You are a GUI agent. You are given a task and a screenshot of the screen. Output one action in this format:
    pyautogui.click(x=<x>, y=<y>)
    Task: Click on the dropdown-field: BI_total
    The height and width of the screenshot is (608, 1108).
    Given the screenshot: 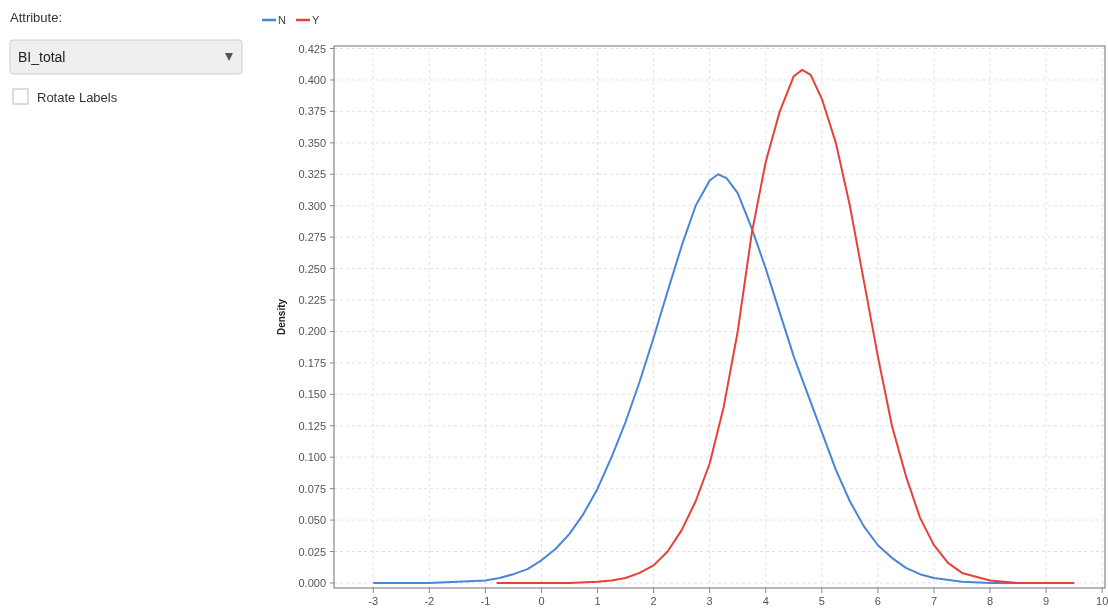 What is the action you would take?
    pyautogui.click(x=126, y=57)
    